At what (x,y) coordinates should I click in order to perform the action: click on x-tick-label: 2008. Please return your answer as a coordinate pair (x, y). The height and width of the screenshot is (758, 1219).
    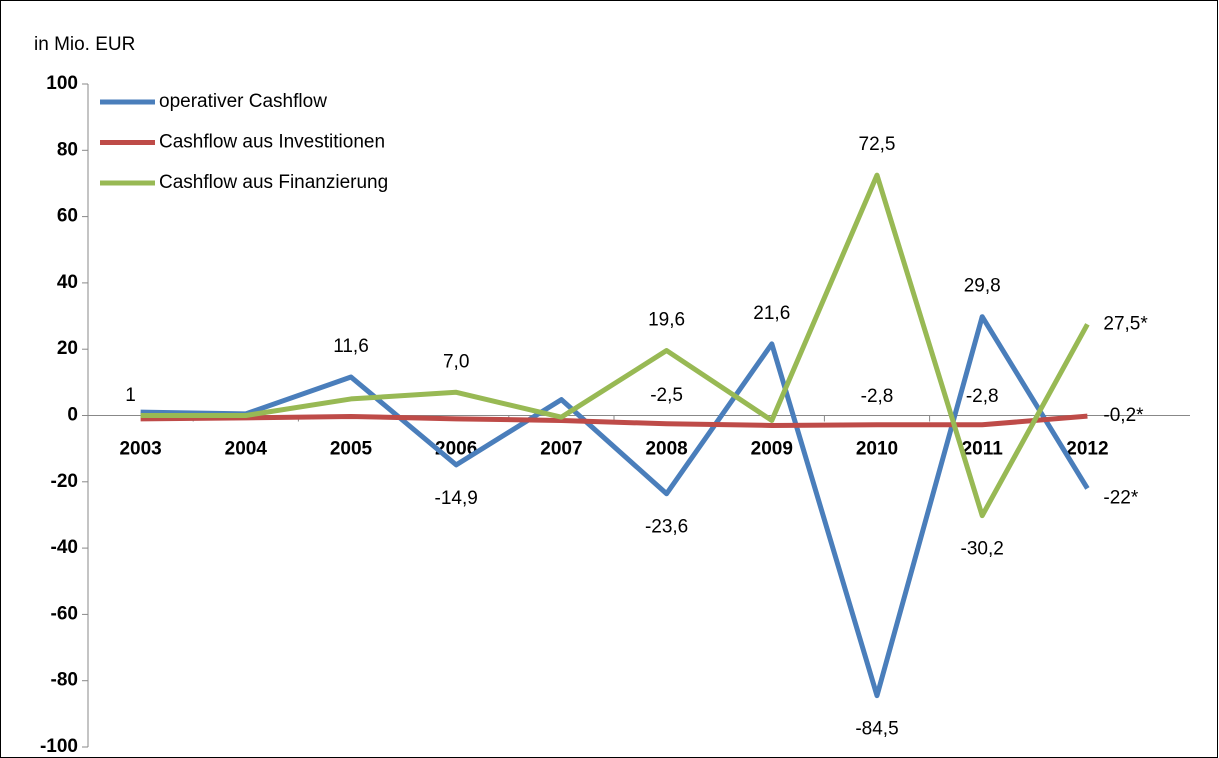
    Looking at the image, I should click on (666, 449).